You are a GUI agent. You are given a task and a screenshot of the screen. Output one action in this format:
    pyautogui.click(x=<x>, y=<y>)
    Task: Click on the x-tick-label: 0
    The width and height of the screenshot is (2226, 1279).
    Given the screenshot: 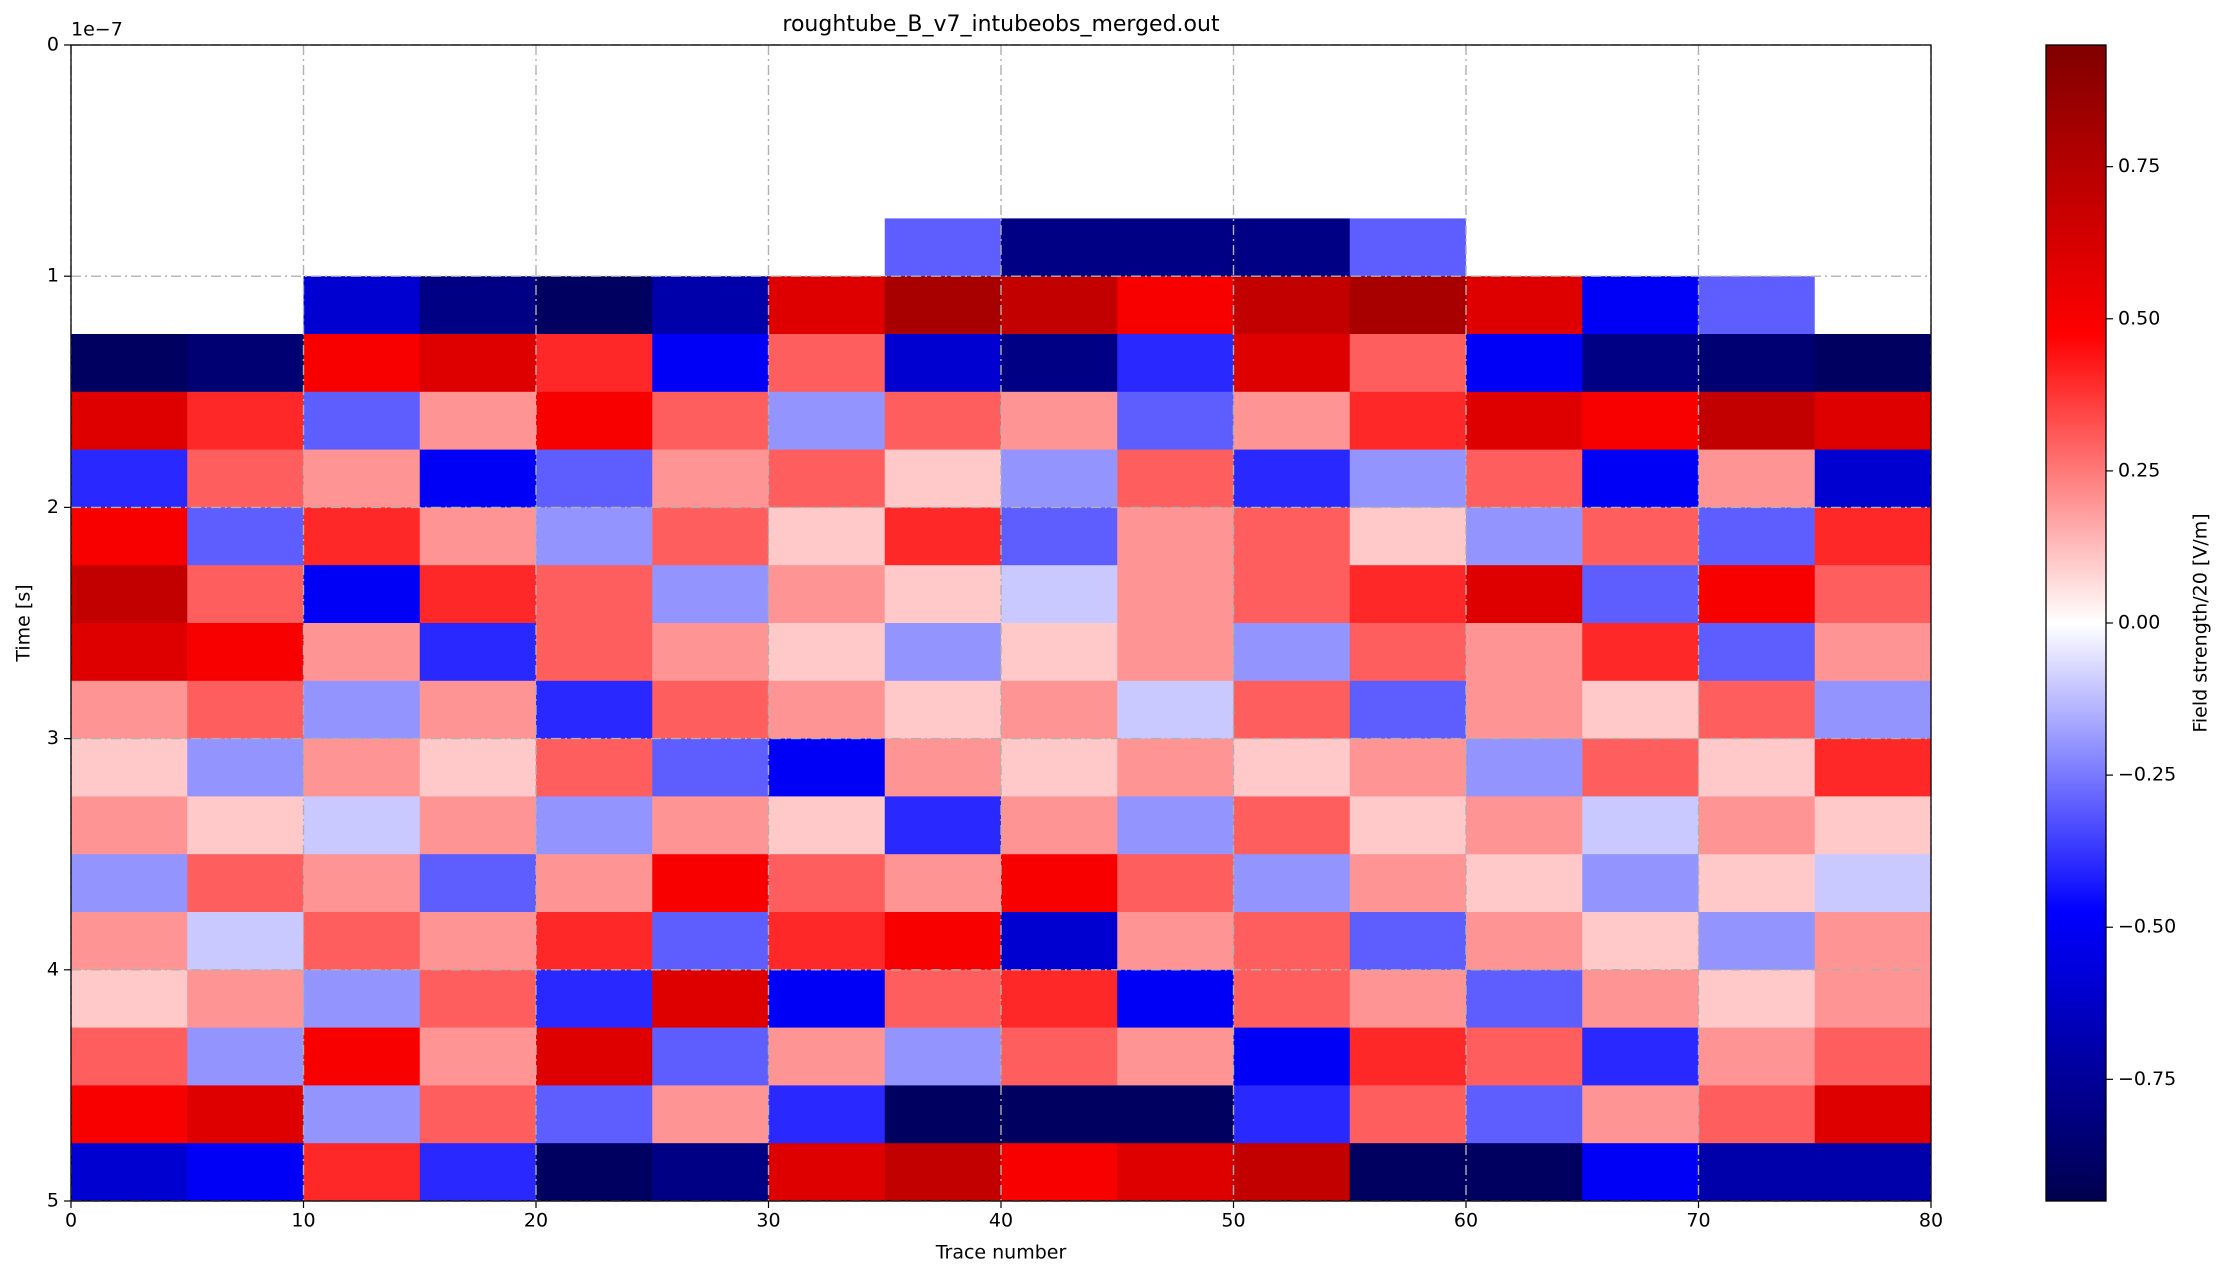 What is the action you would take?
    pyautogui.click(x=71, y=1221)
    